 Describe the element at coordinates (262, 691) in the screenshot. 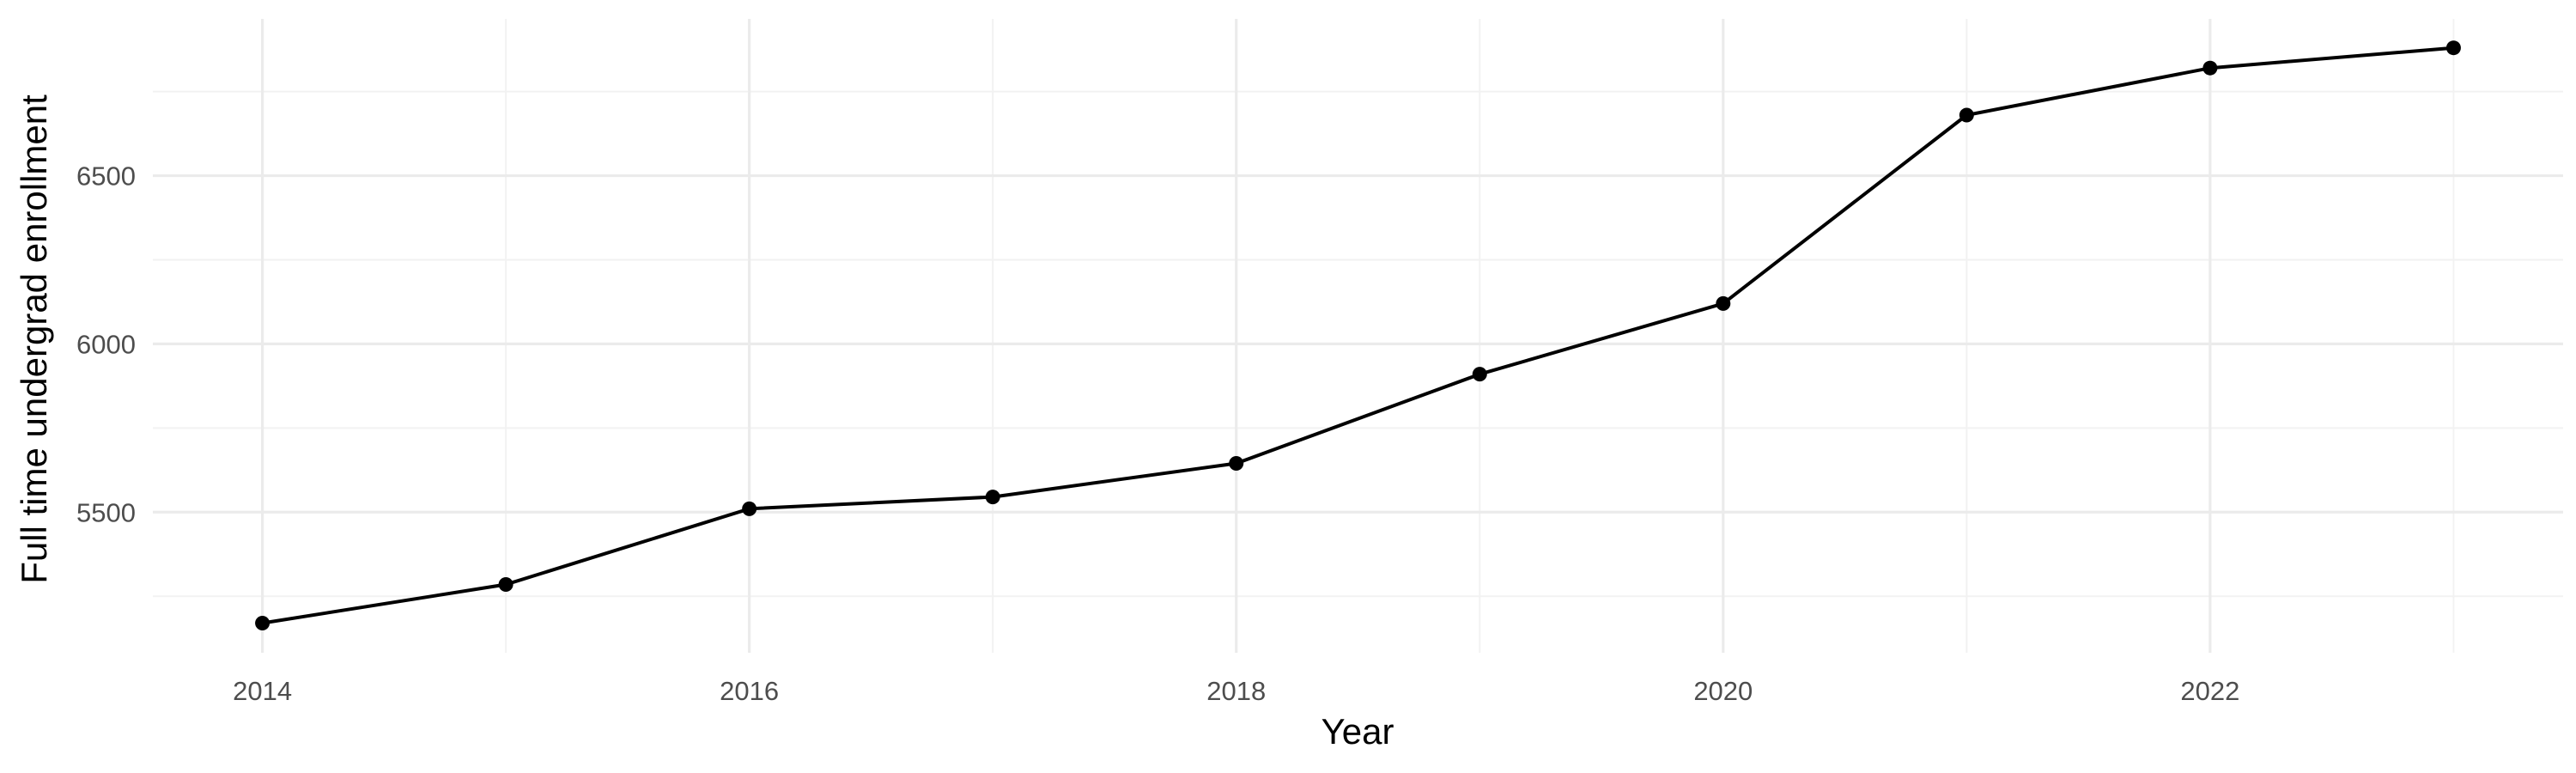

I see `x-tick-label: 2014` at that location.